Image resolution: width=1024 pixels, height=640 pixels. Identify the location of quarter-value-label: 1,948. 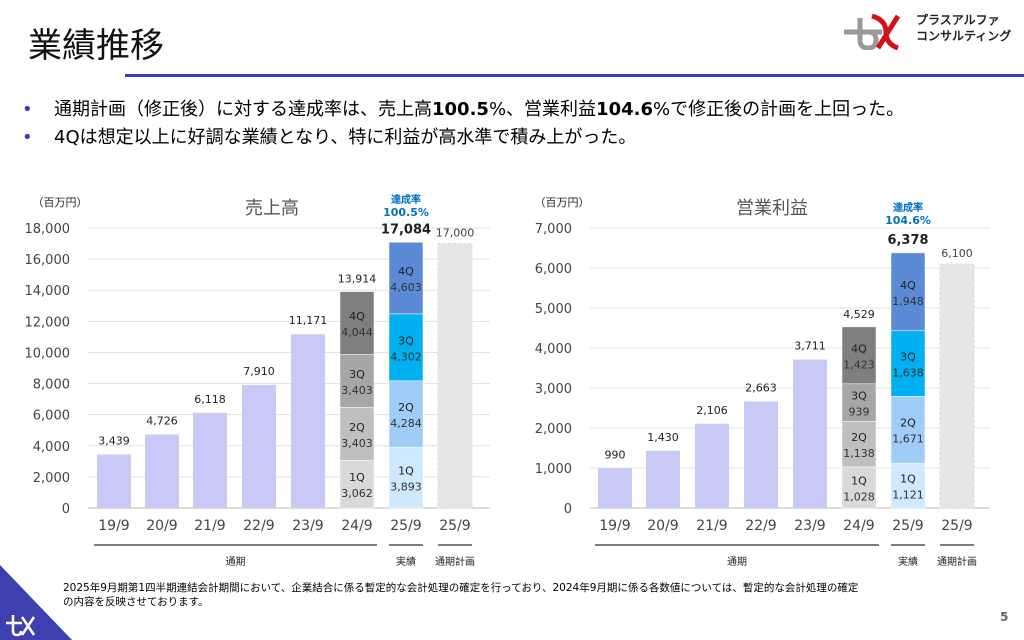
(908, 301).